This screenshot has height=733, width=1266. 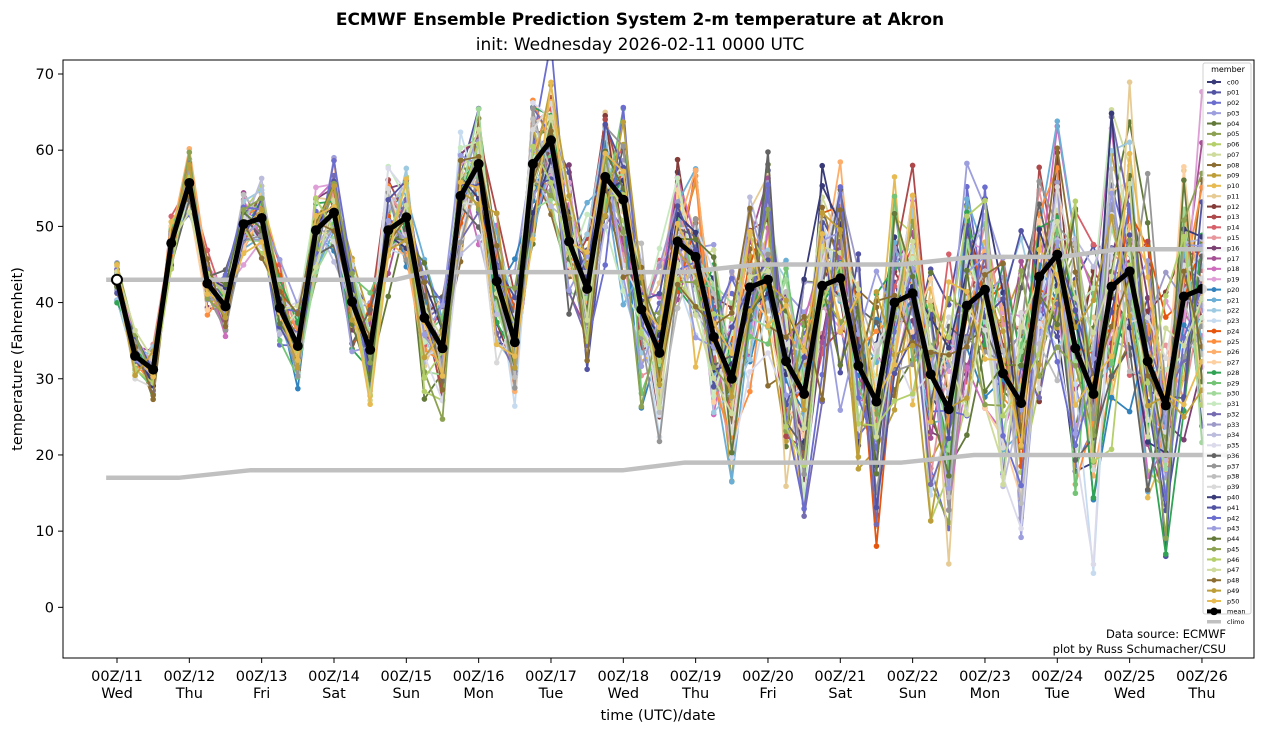 I want to click on legend-item-p06: p06, so click(x=1223, y=145).